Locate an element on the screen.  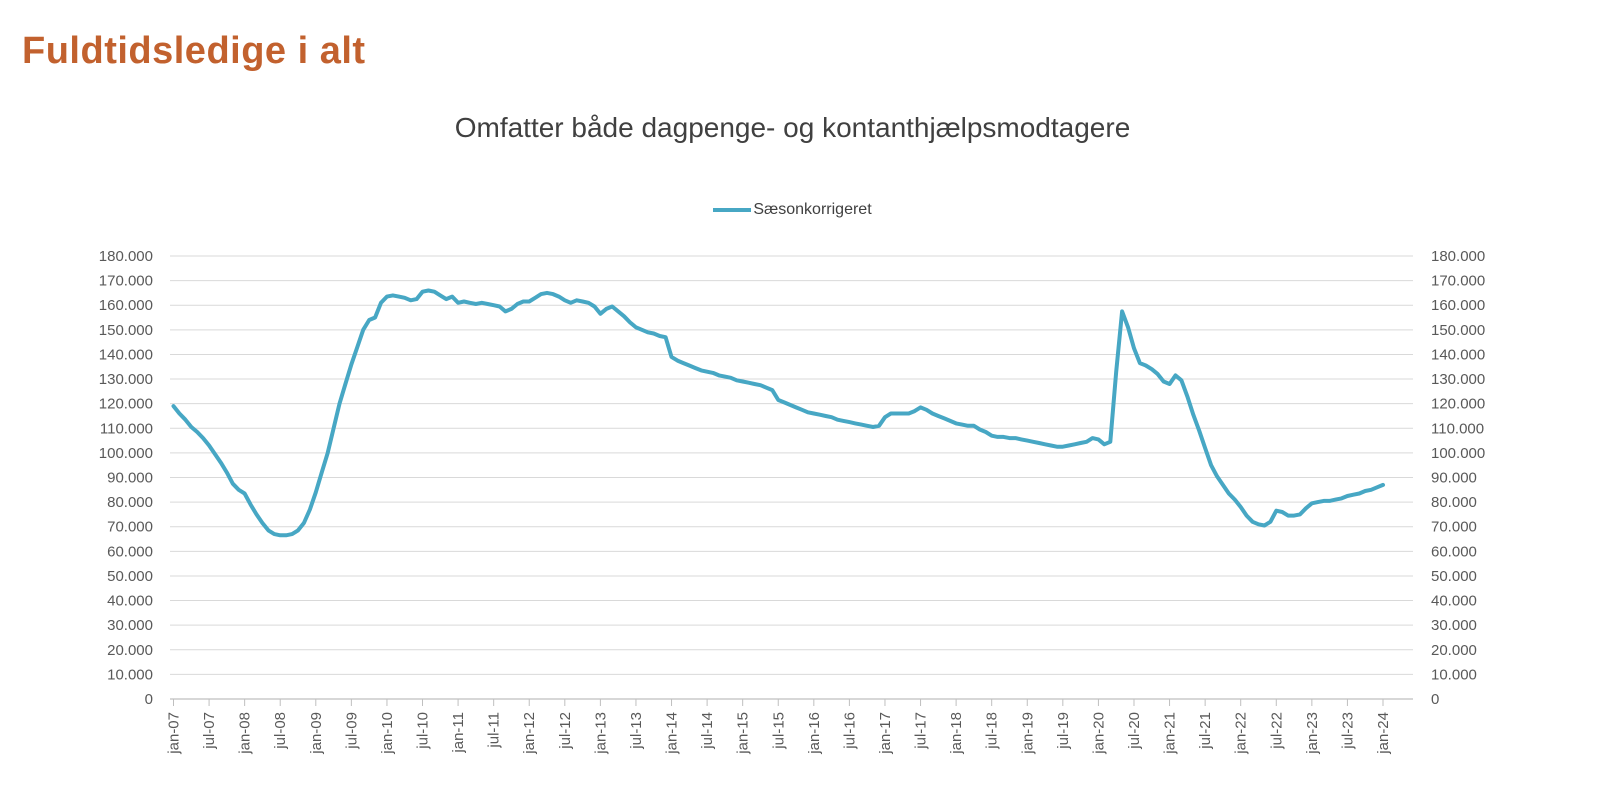
y-axis-label-left: 170.000 is located at coordinates (126, 281).